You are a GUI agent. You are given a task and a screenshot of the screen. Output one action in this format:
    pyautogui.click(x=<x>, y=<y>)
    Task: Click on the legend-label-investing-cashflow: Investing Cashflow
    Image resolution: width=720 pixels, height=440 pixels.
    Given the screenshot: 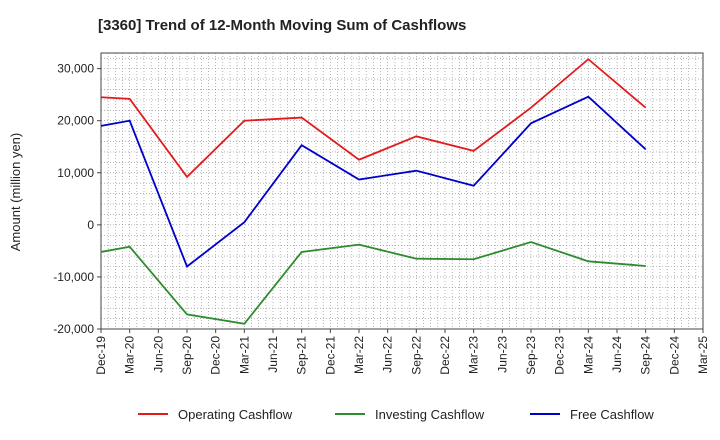 What is the action you would take?
    pyautogui.click(x=430, y=414)
    